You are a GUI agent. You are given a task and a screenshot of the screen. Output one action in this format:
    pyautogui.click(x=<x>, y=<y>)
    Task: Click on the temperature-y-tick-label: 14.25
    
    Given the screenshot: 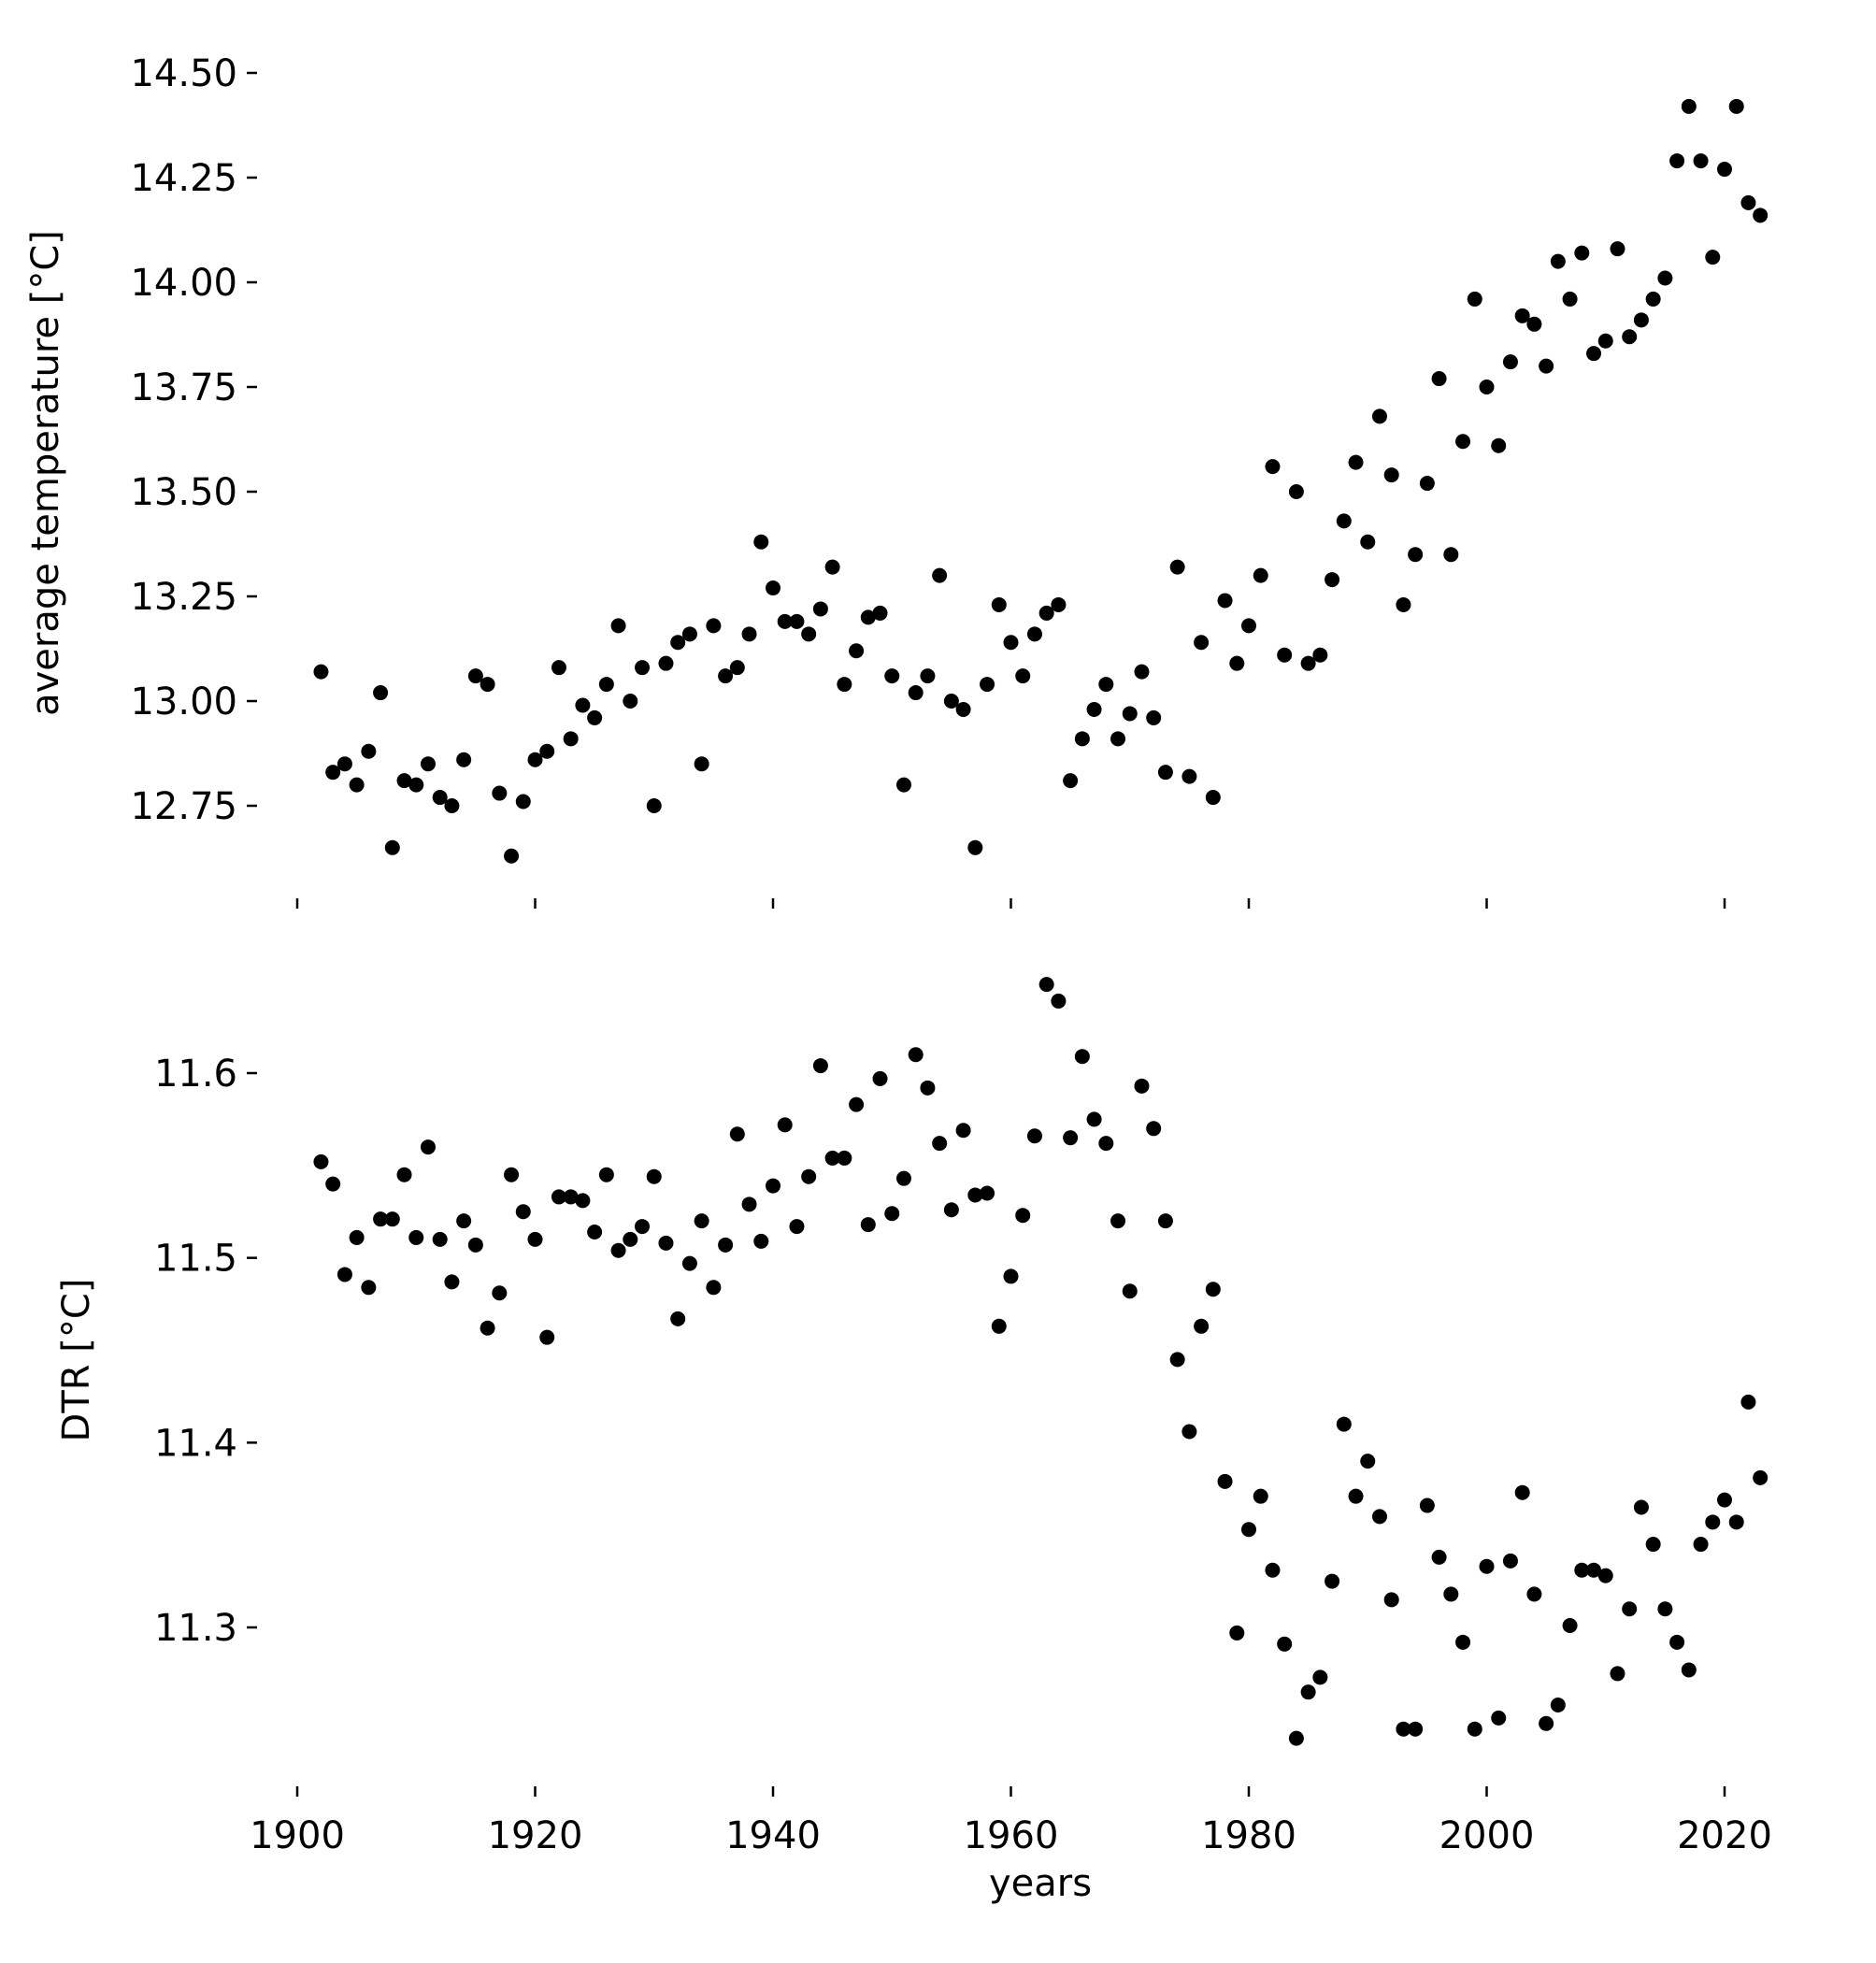 What is the action you would take?
    pyautogui.click(x=183, y=178)
    